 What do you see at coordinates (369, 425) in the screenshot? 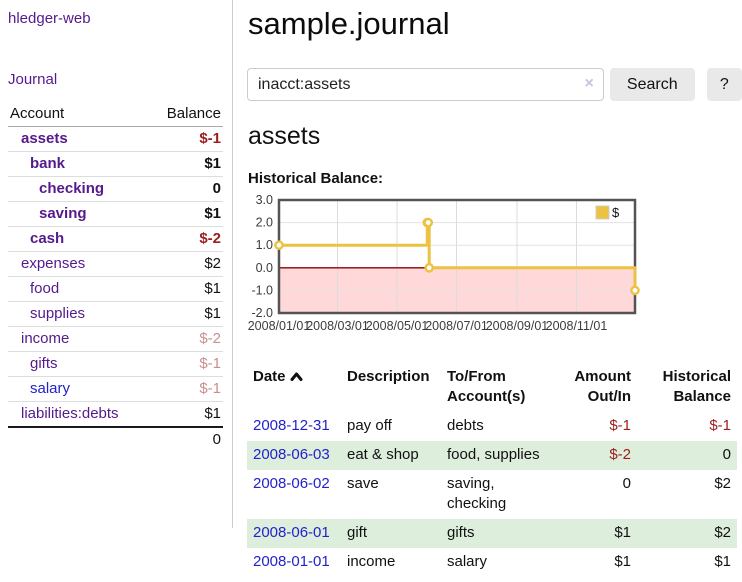
I see `transaction-description: pay off` at bounding box center [369, 425].